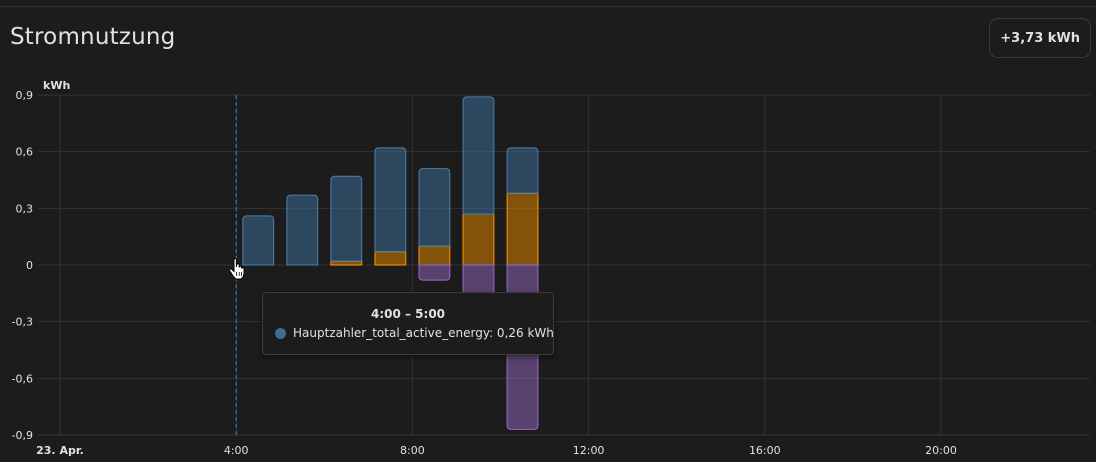 Image resolution: width=1096 pixels, height=462 pixels. What do you see at coordinates (22, 322) in the screenshot?
I see `y-tick-label: -0,3` at bounding box center [22, 322].